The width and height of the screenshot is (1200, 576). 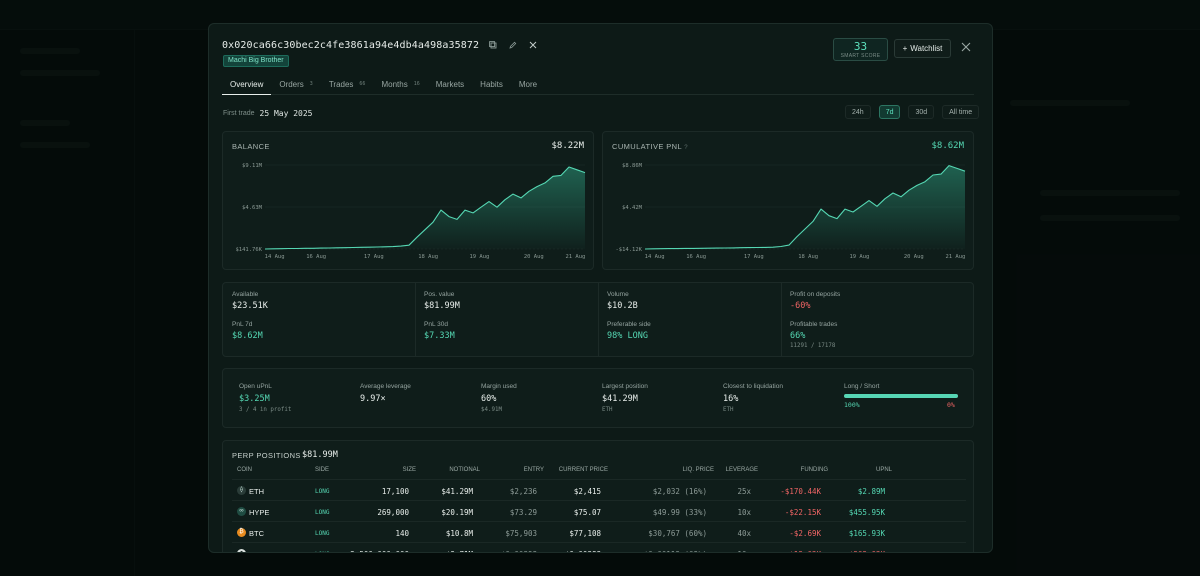 I want to click on tab-markets: Markets, so click(x=450, y=84).